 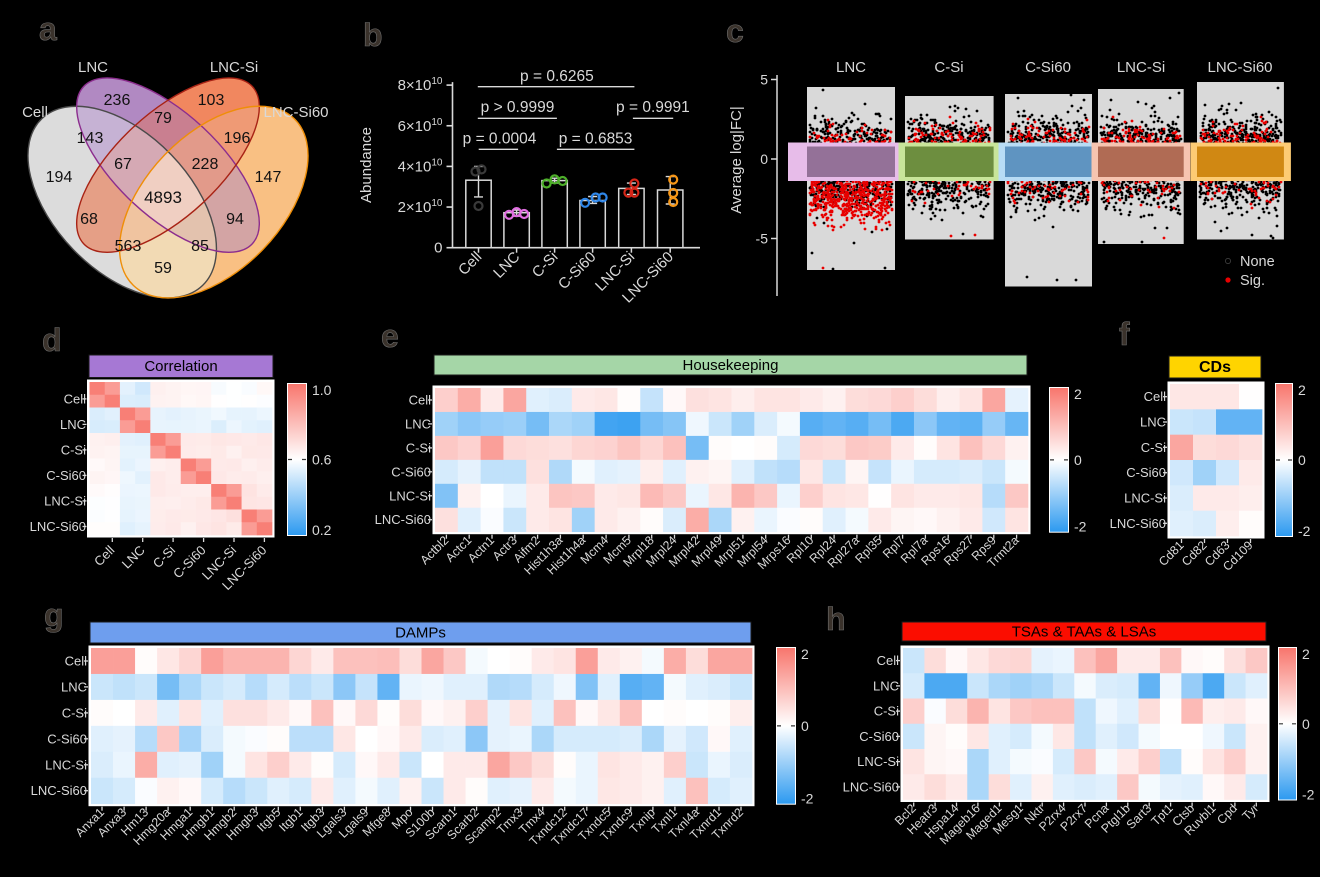 I want to click on svg-text: f, so click(x=1124, y=334).